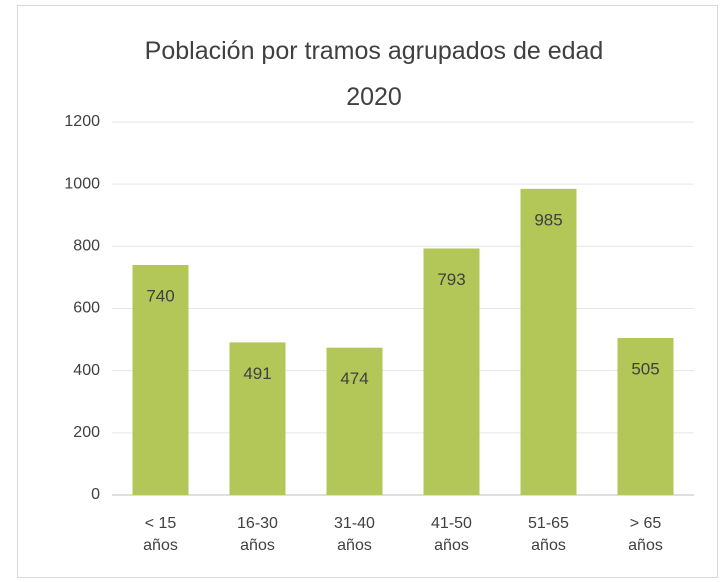 The image size is (724, 582). I want to click on data-label: 474, so click(354, 378).